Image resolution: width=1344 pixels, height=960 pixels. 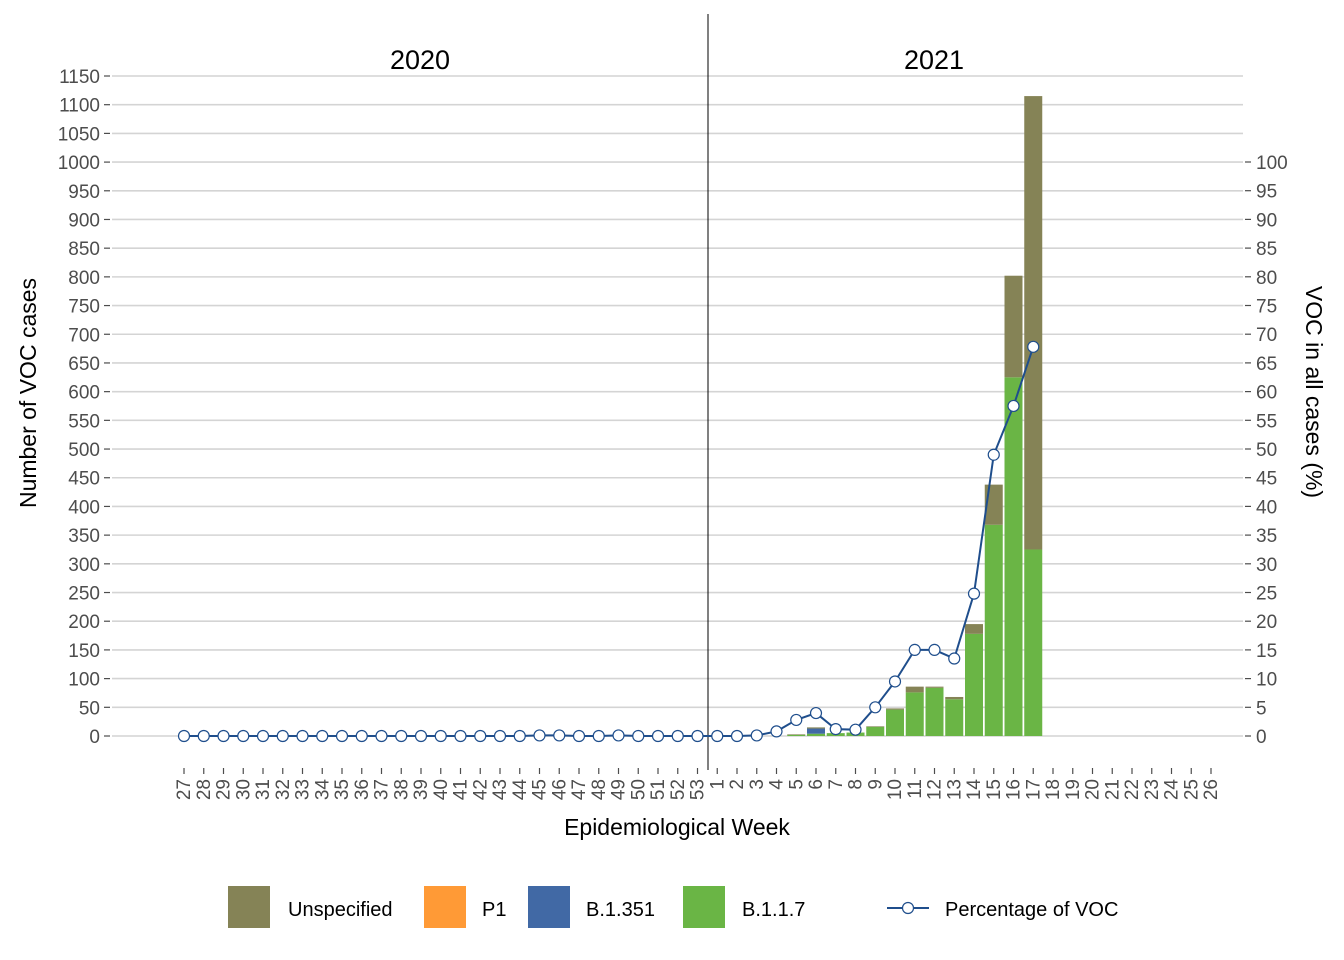 I want to click on y-tick-label: 150, so click(x=84, y=651).